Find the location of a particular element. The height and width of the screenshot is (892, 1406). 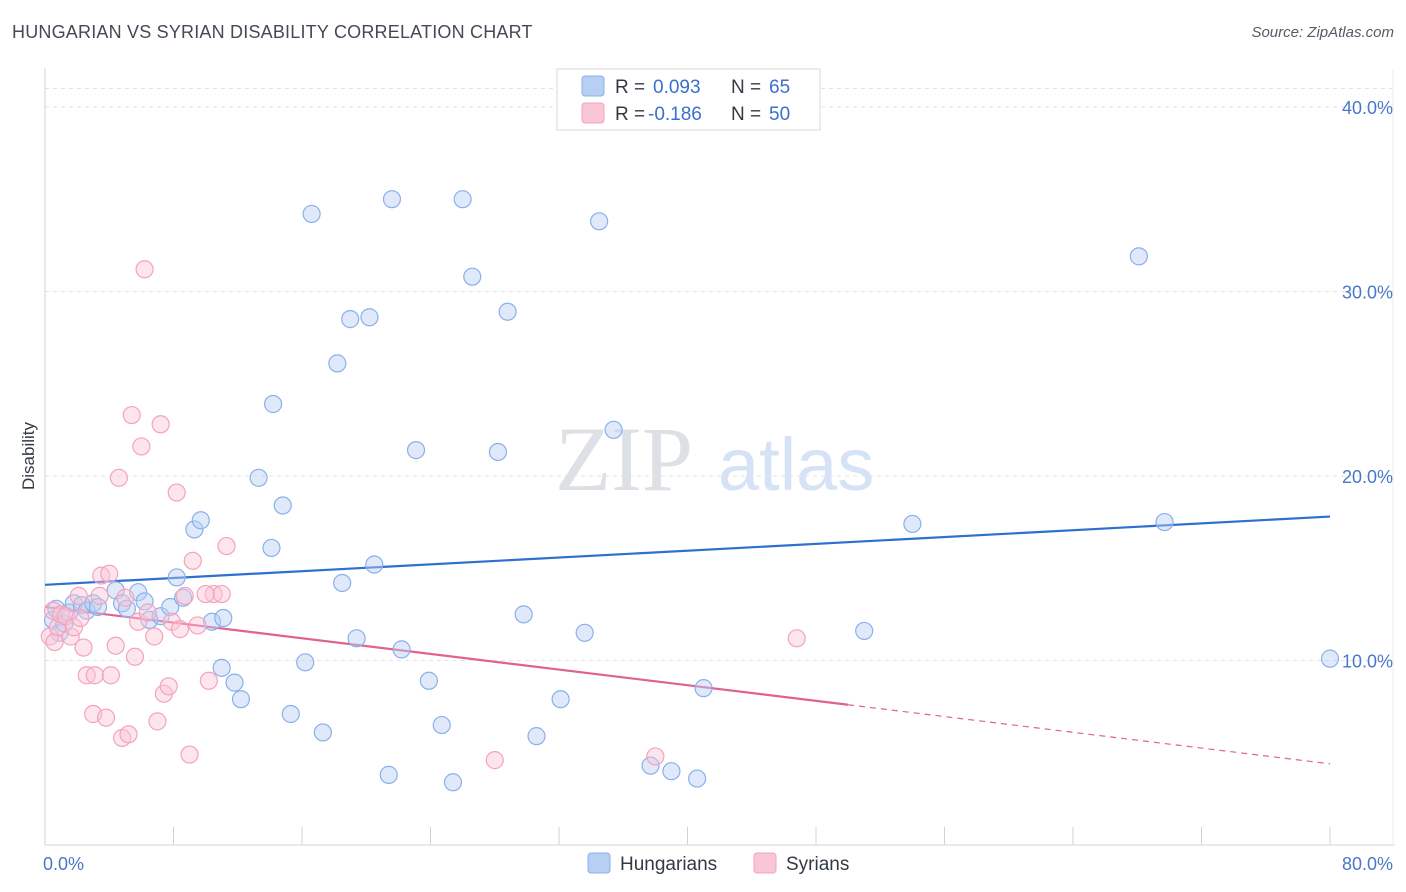

bottom-legend-swatch-syrians is located at coordinates (765, 863).